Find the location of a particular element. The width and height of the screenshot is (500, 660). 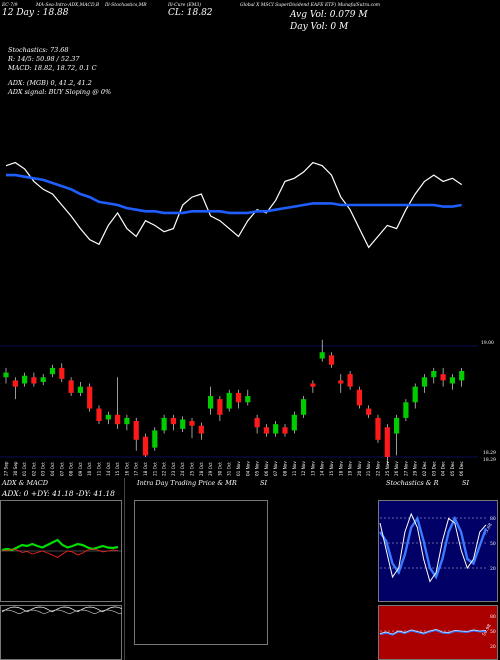

rsi-label-80: 80 is located at coordinates (493, 617).